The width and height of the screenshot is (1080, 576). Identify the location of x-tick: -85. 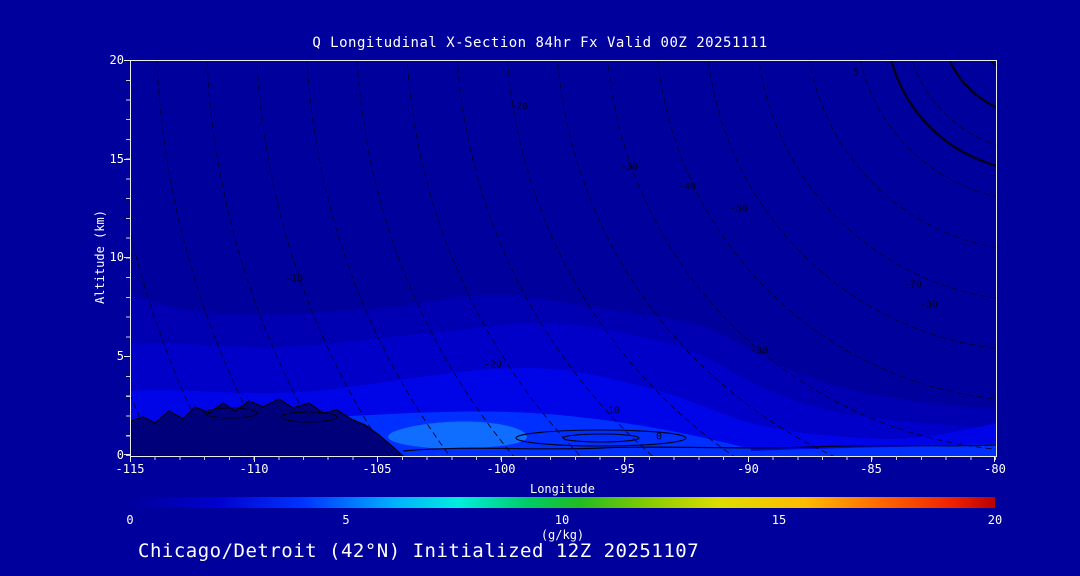
(871, 469).